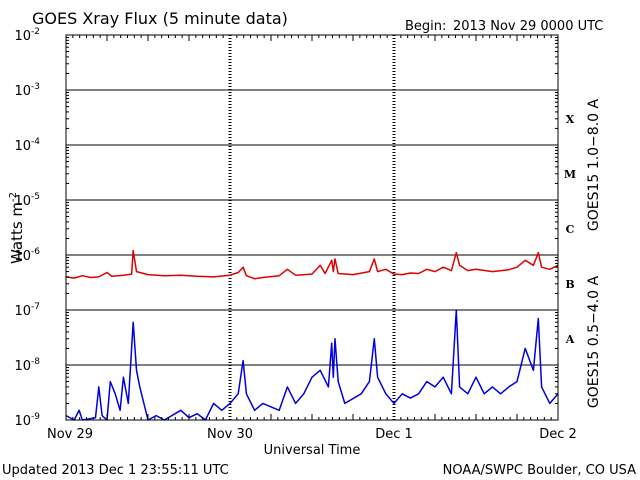  Describe the element at coordinates (27, 420) in the screenshot. I see `y-tick-label: 10⁻⁹` at that location.